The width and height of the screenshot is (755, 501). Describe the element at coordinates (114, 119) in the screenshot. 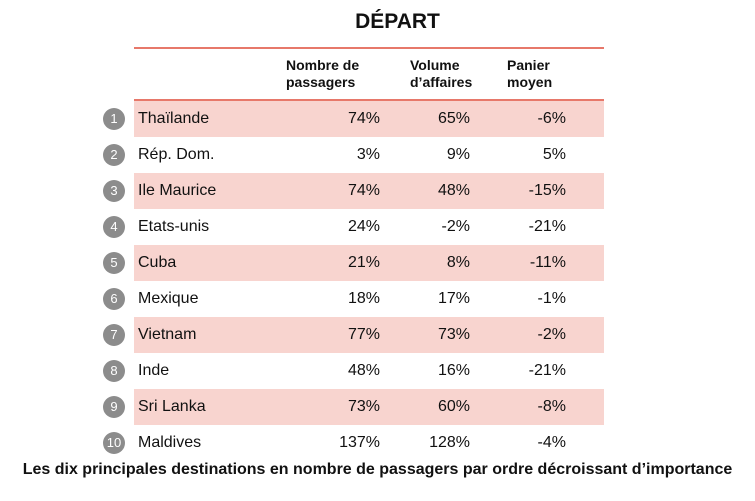

I see `rank-badge: 1` at that location.